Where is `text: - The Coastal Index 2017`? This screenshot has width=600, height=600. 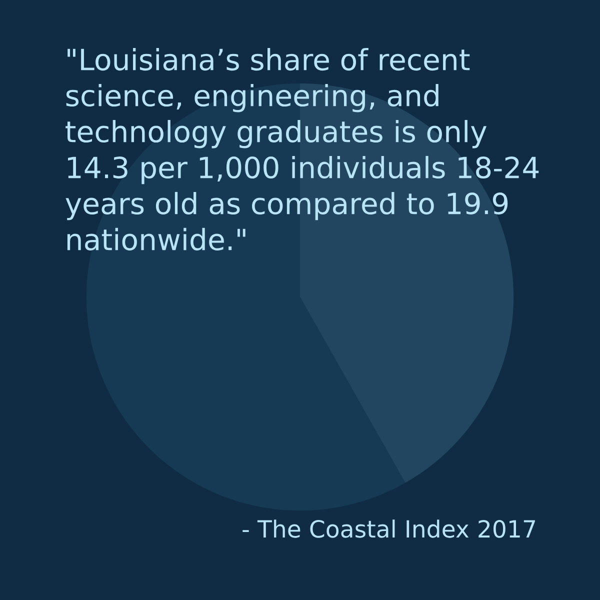 text: - The Coastal Index 2017 is located at coordinates (388, 529).